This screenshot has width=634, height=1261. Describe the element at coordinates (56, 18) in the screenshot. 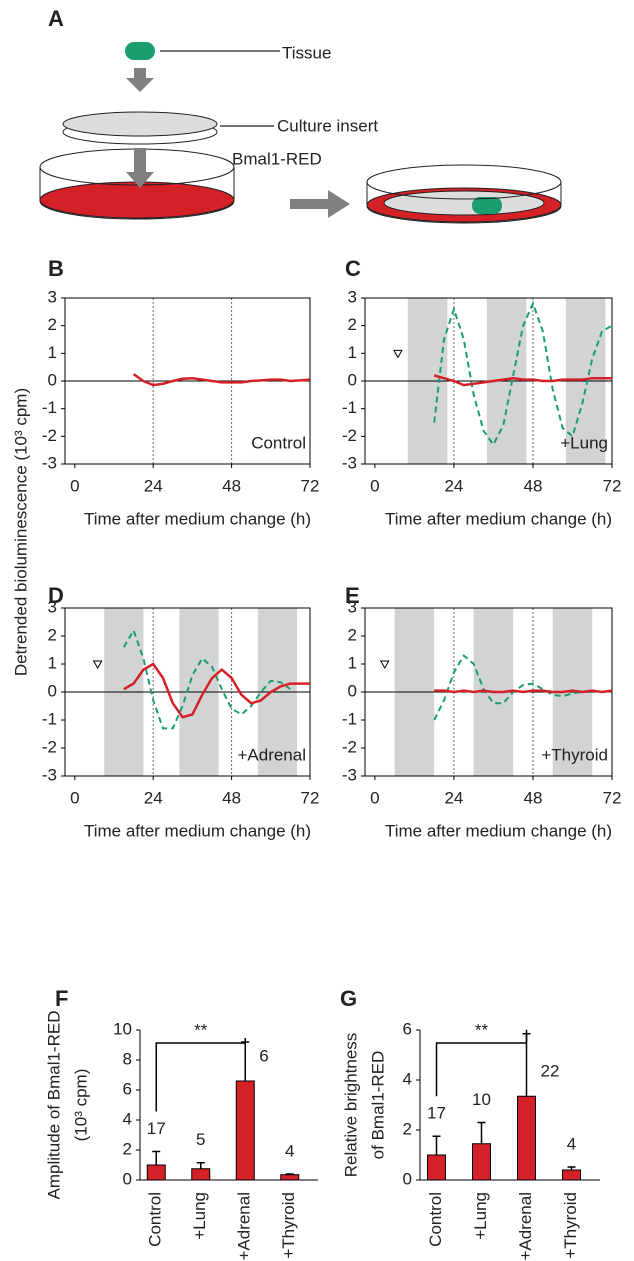

I see `panel-letter: A` at that location.